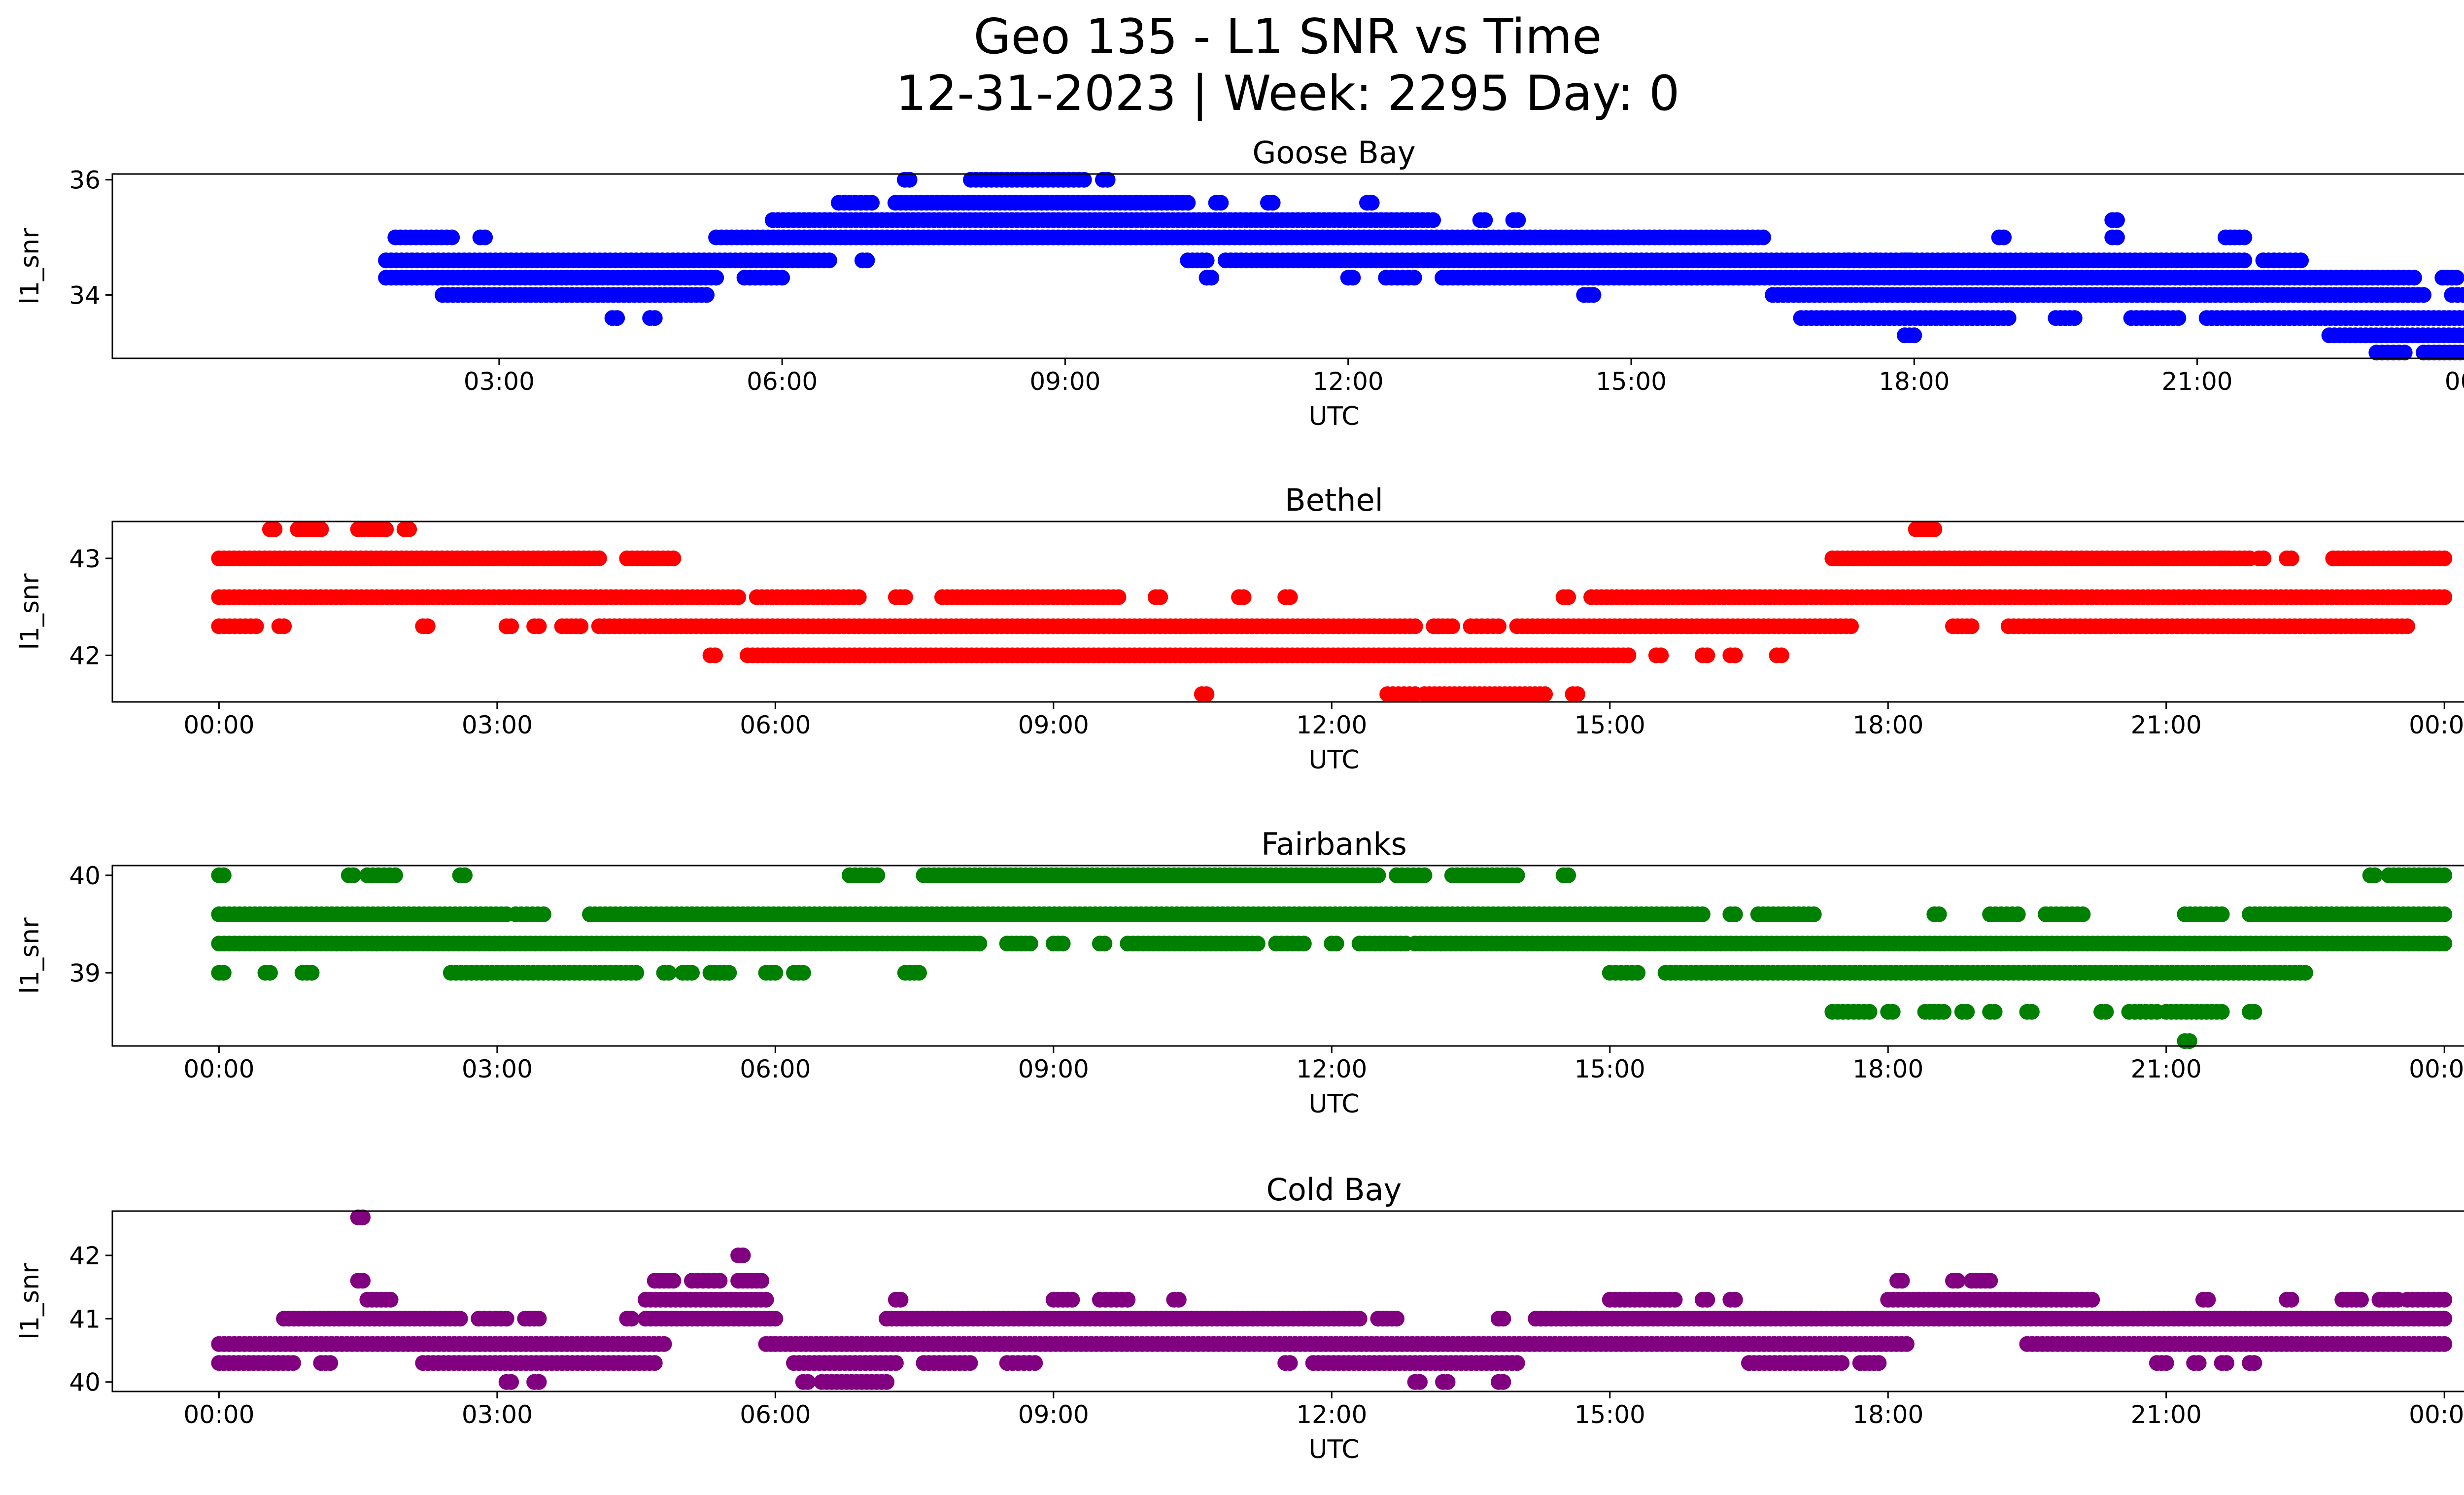 The height and width of the screenshot is (1495, 2464). I want to click on plot-frame, so click(1287, 956).